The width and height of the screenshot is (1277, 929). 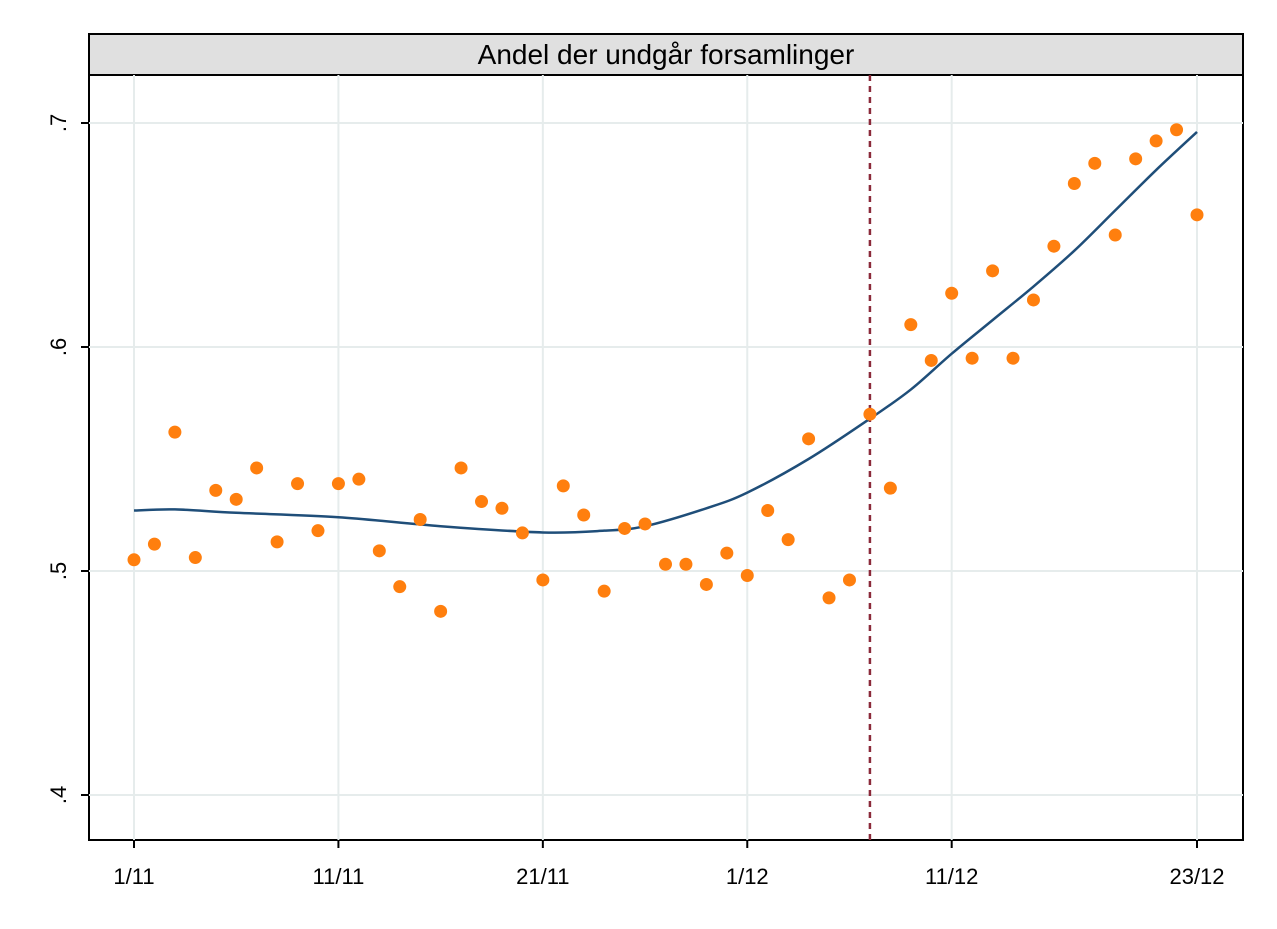 What do you see at coordinates (669, 864) in the screenshot?
I see `x-axis: 1/11 11/11 21/11 1/12 11/12 23/12` at bounding box center [669, 864].